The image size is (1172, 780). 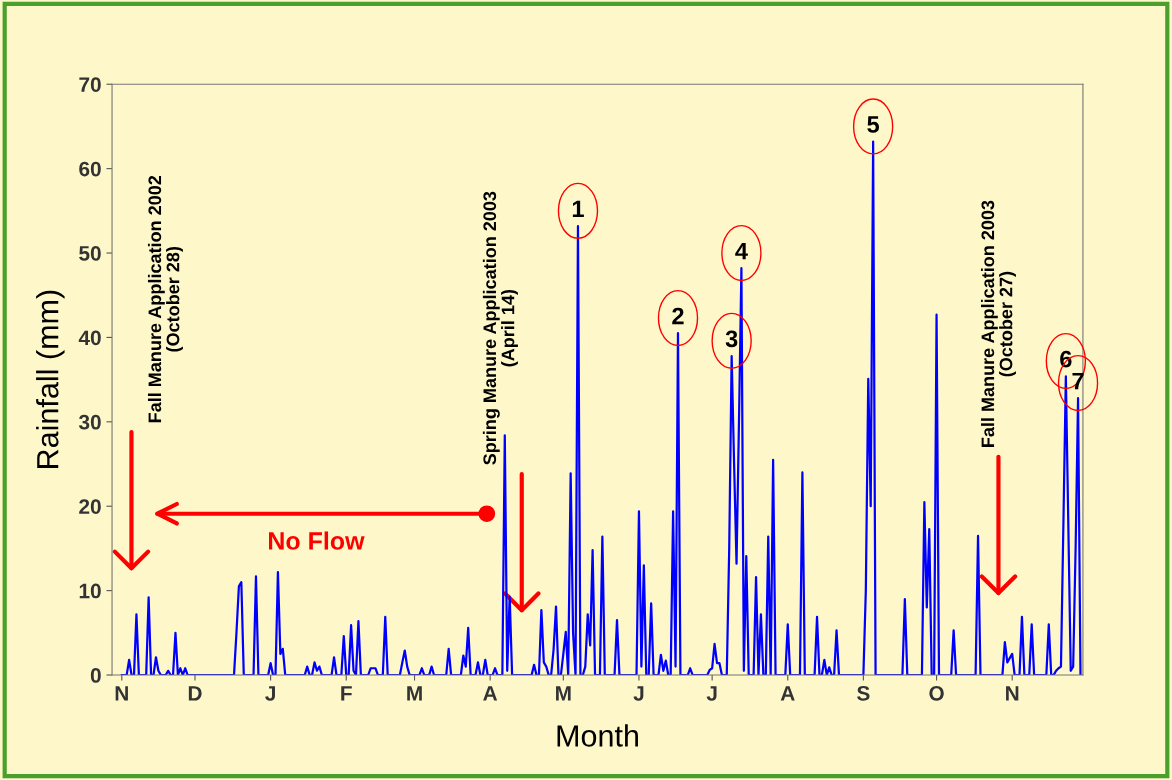 I want to click on y-tick-label: 20, so click(x=90, y=506).